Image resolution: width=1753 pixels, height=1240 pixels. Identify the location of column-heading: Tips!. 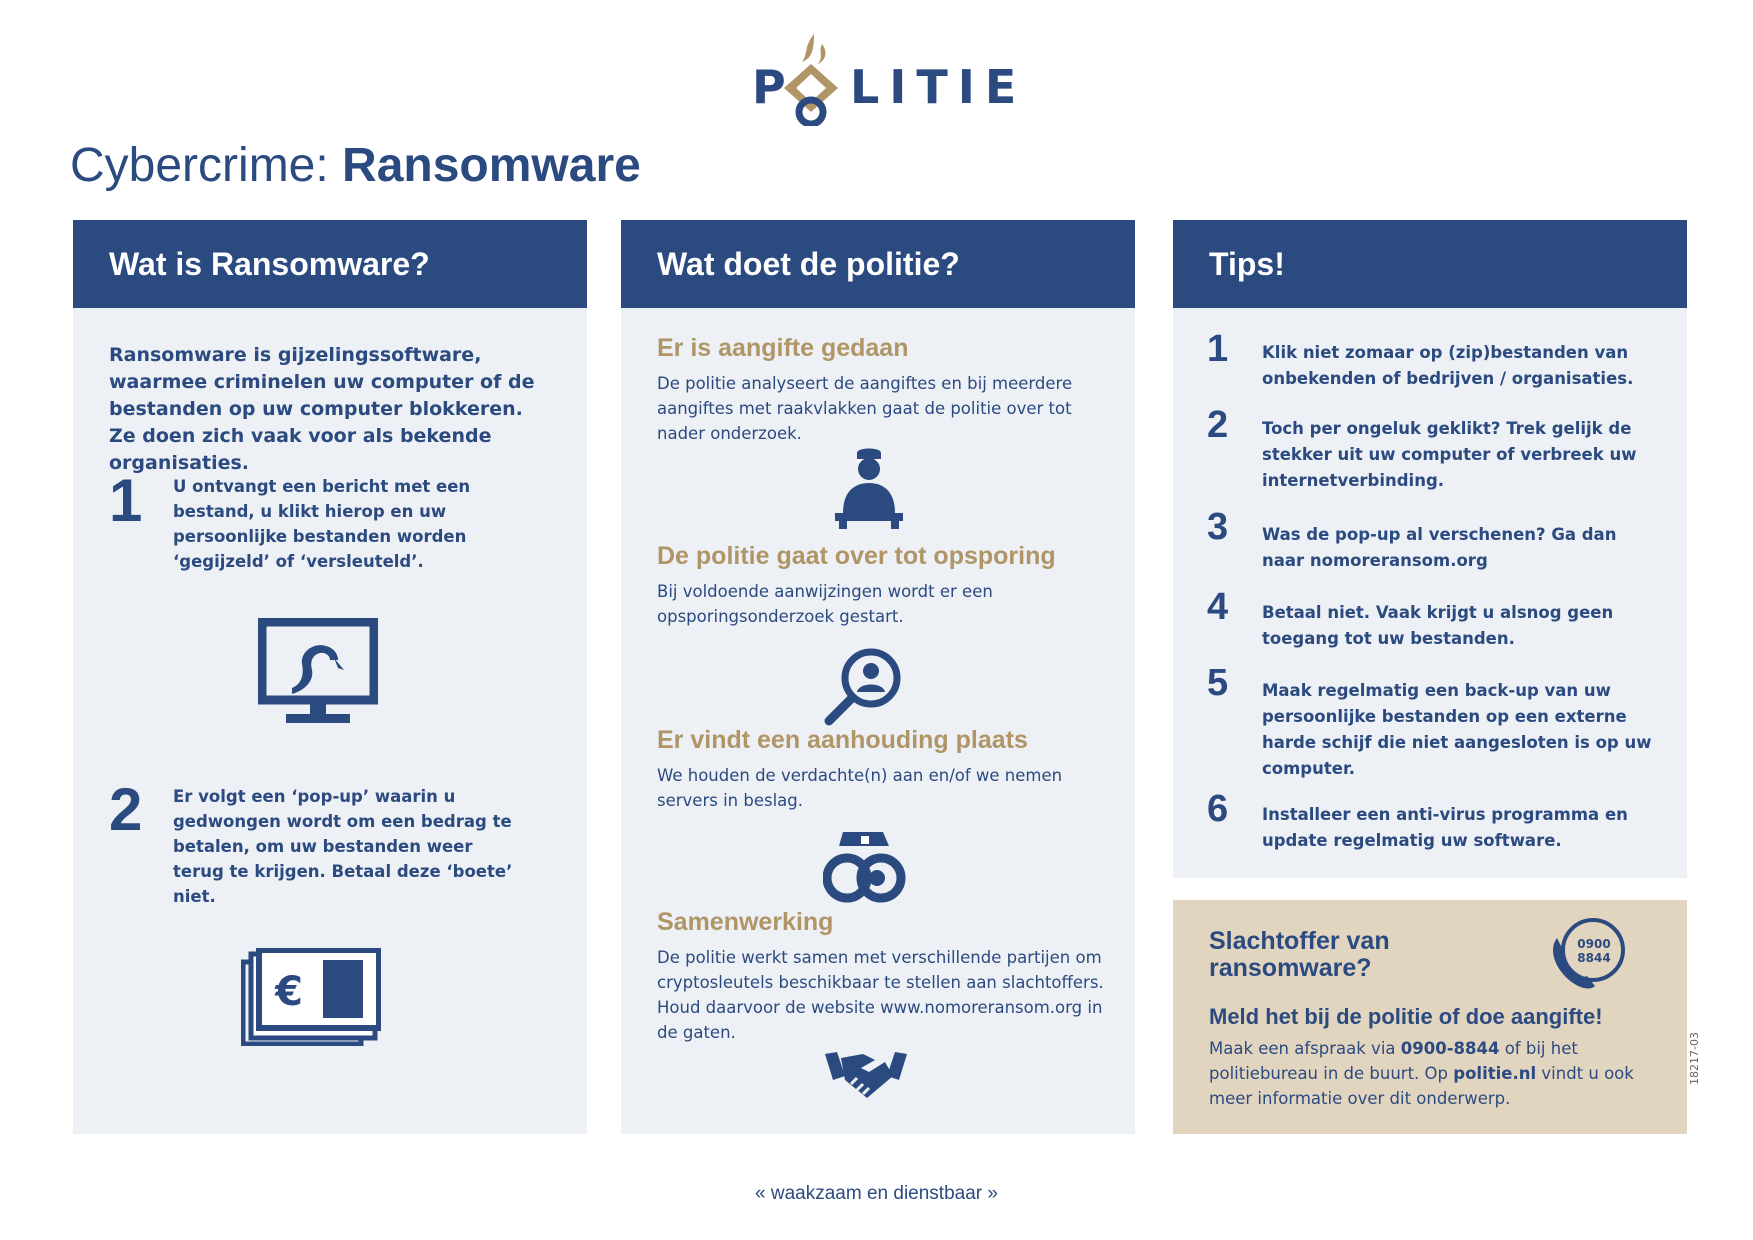
(1430, 264).